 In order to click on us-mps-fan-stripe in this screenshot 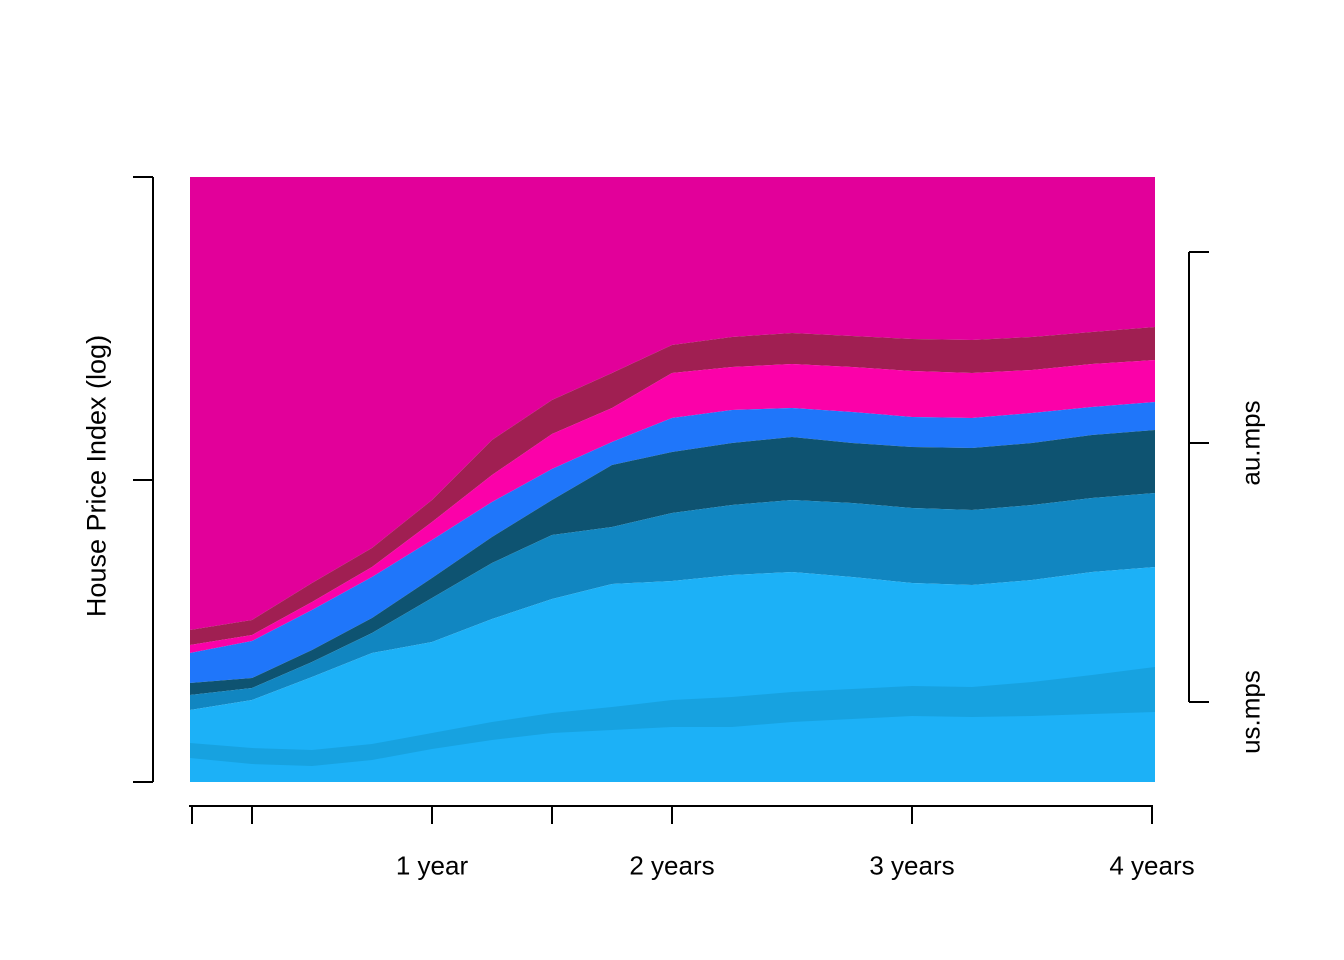, I will do `click(672, 716)`.